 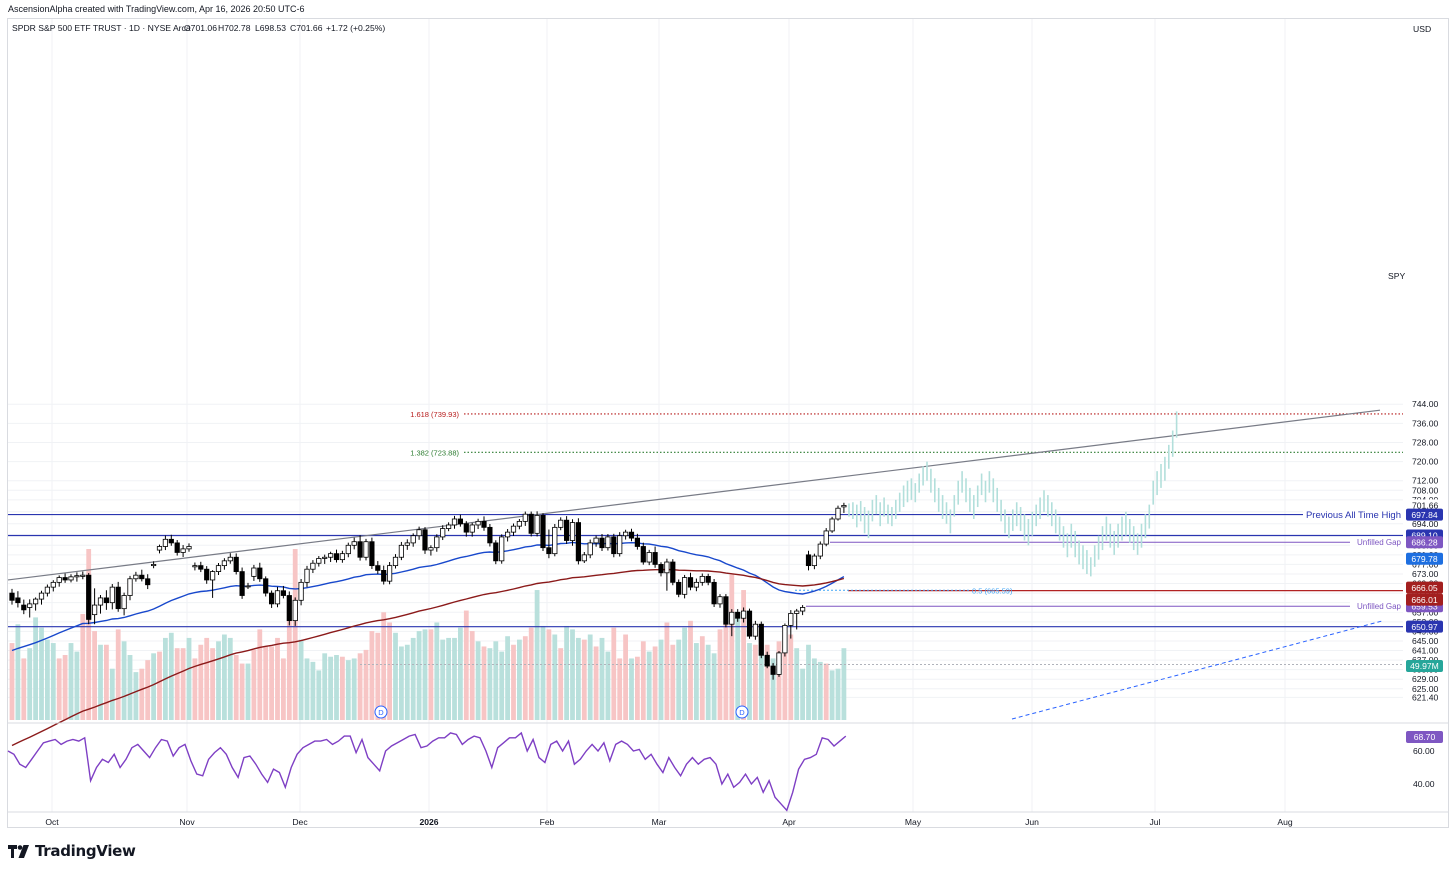 What do you see at coordinates (1422, 29) in the screenshot?
I see `currency-label: USD` at bounding box center [1422, 29].